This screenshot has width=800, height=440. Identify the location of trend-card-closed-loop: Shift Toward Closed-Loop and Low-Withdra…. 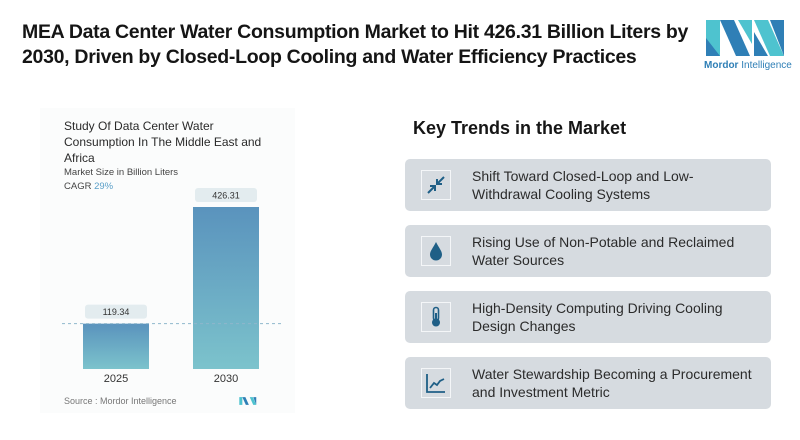
(588, 185).